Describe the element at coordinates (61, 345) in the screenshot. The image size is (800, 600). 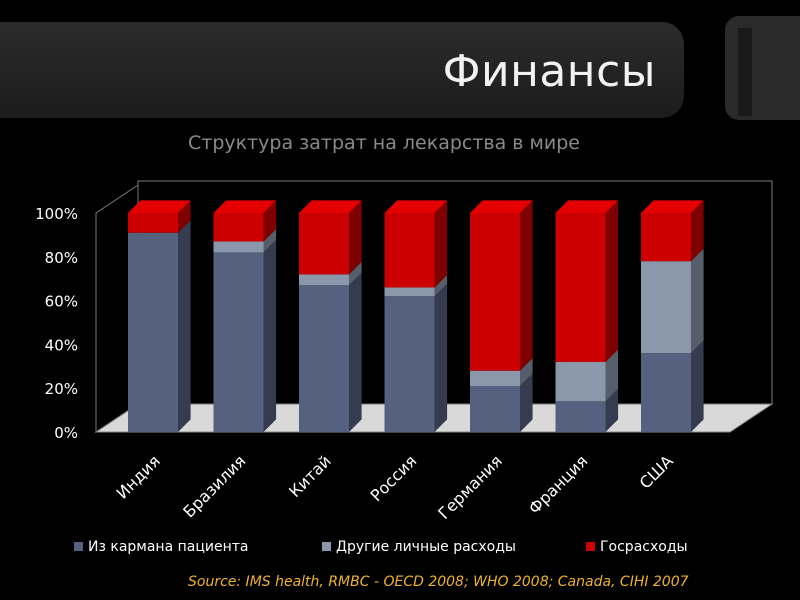
I see `y-tick-label: 40%` at that location.